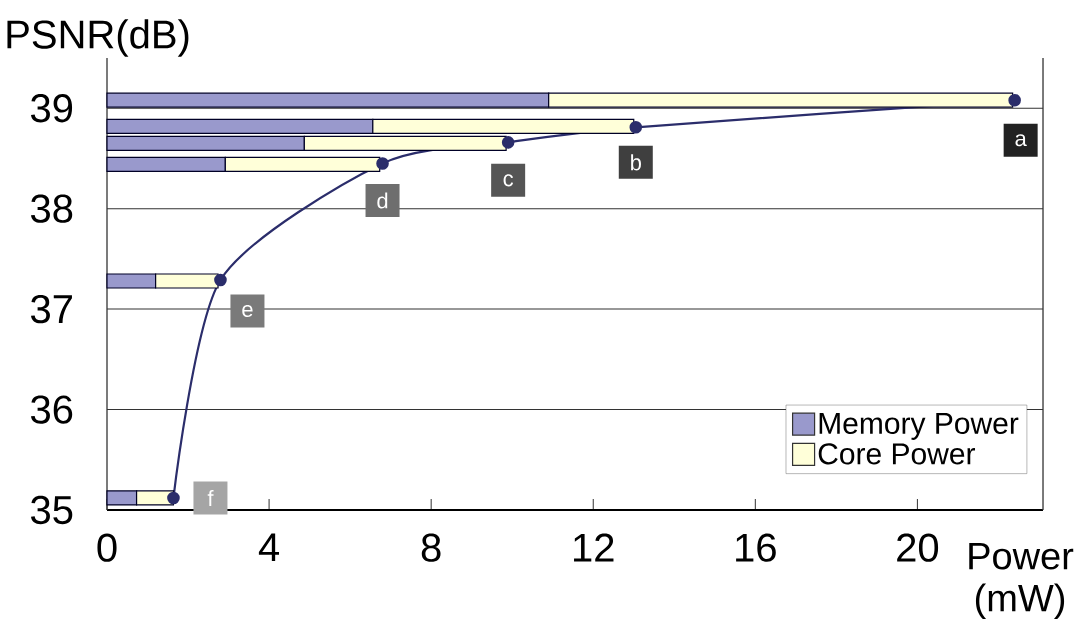 This screenshot has width=1089, height=621. I want to click on y-axis-title: PSNR(dB), so click(98, 38).